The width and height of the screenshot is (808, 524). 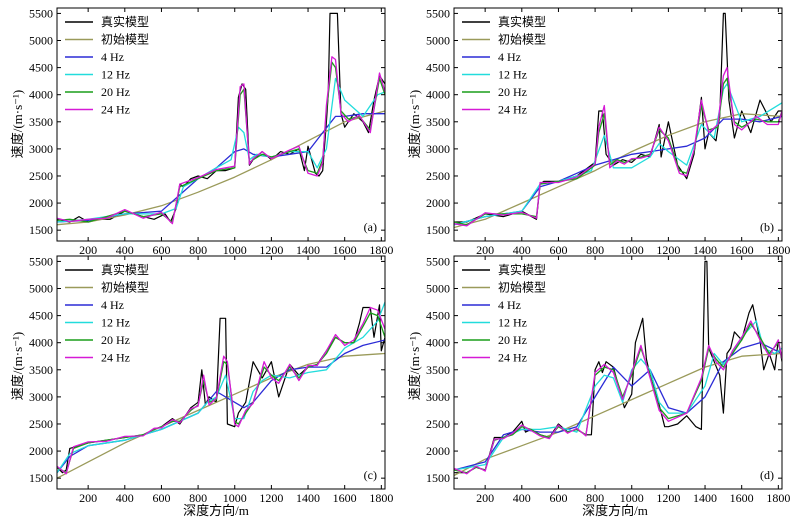 I want to click on series-group, so click(x=221, y=390).